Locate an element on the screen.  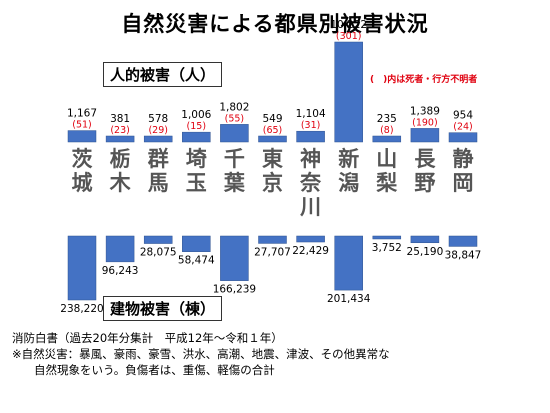
category-label-2-1: 栃 is located at coordinates (120, 159).